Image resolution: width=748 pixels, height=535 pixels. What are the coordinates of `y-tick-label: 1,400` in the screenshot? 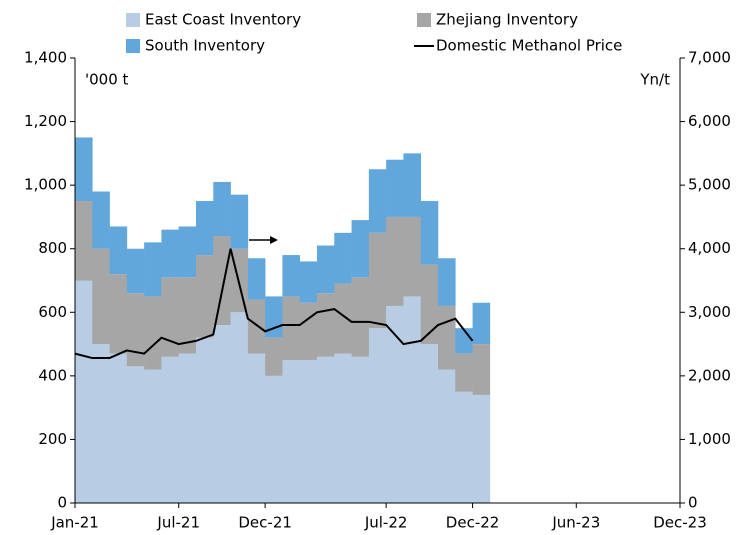 It's located at (45, 58).